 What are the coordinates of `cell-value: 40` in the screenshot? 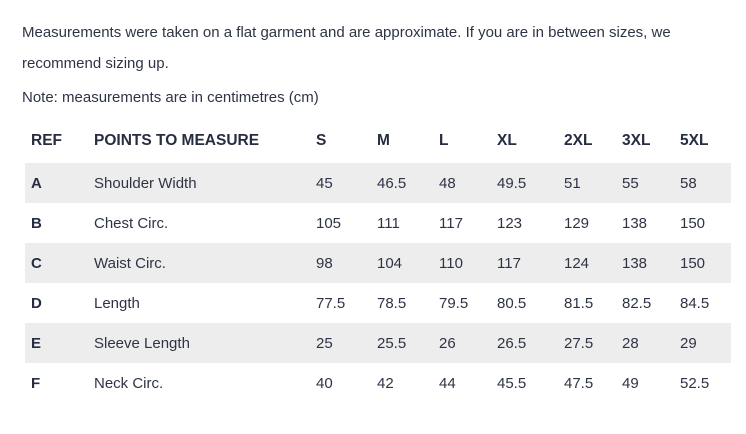 It's located at (324, 383).